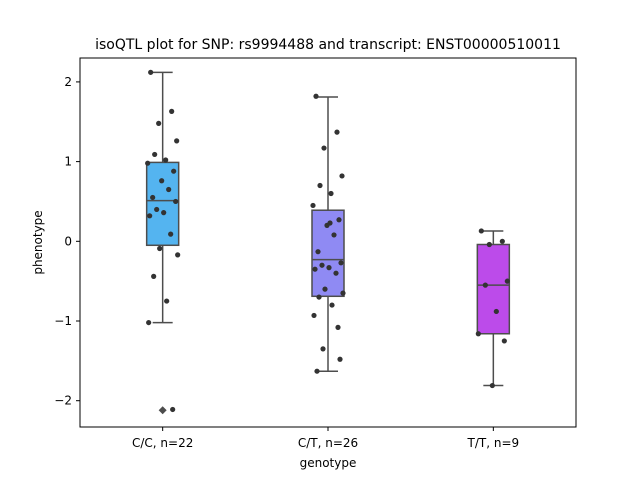  Describe the element at coordinates (68, 82) in the screenshot. I see `y-tick-label: 2` at that location.